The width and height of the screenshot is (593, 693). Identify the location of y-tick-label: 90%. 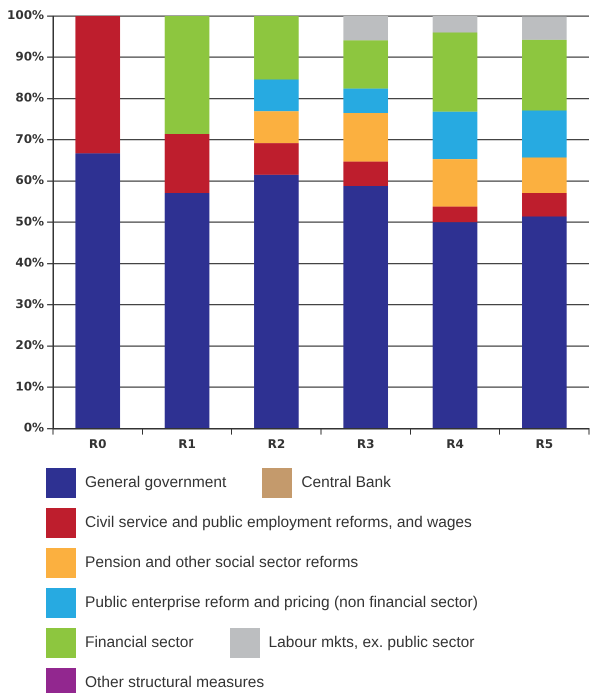
(29, 56).